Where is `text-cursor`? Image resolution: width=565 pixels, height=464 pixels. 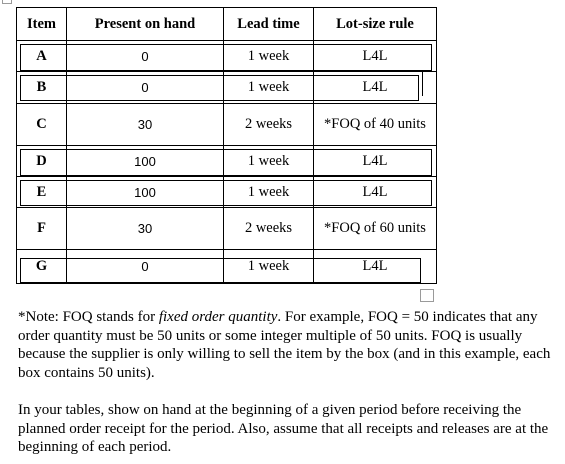 text-cursor is located at coordinates (422, 84).